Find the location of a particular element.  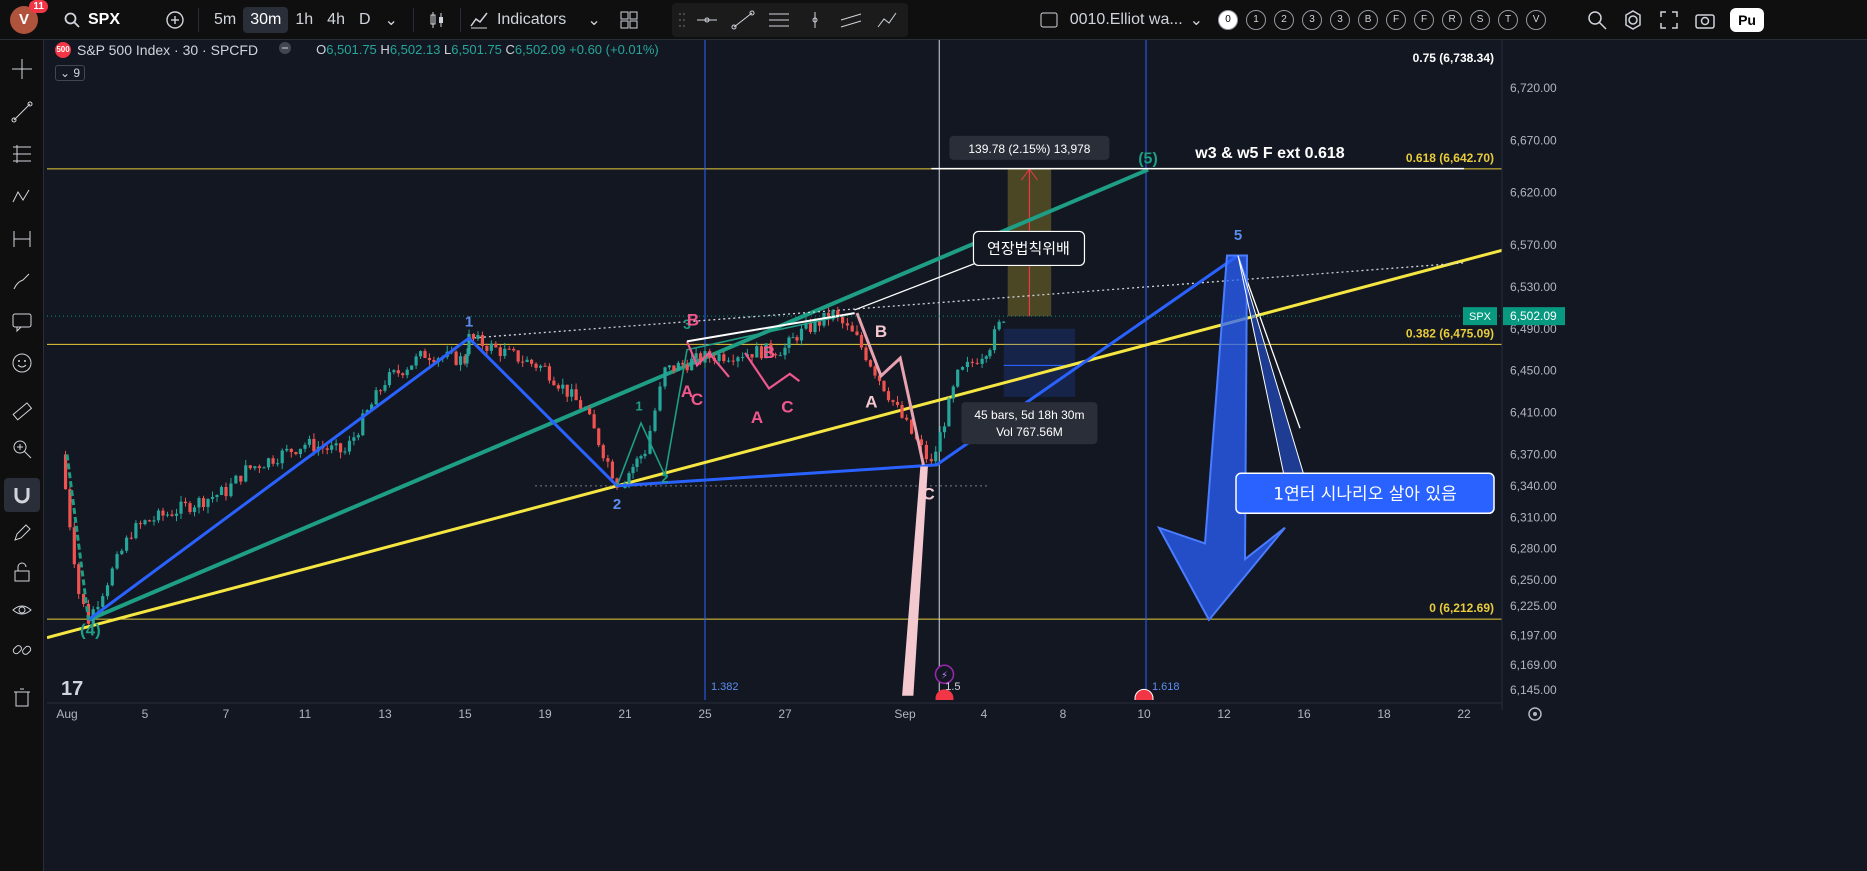

wave-label-button: 0 is located at coordinates (1228, 19).